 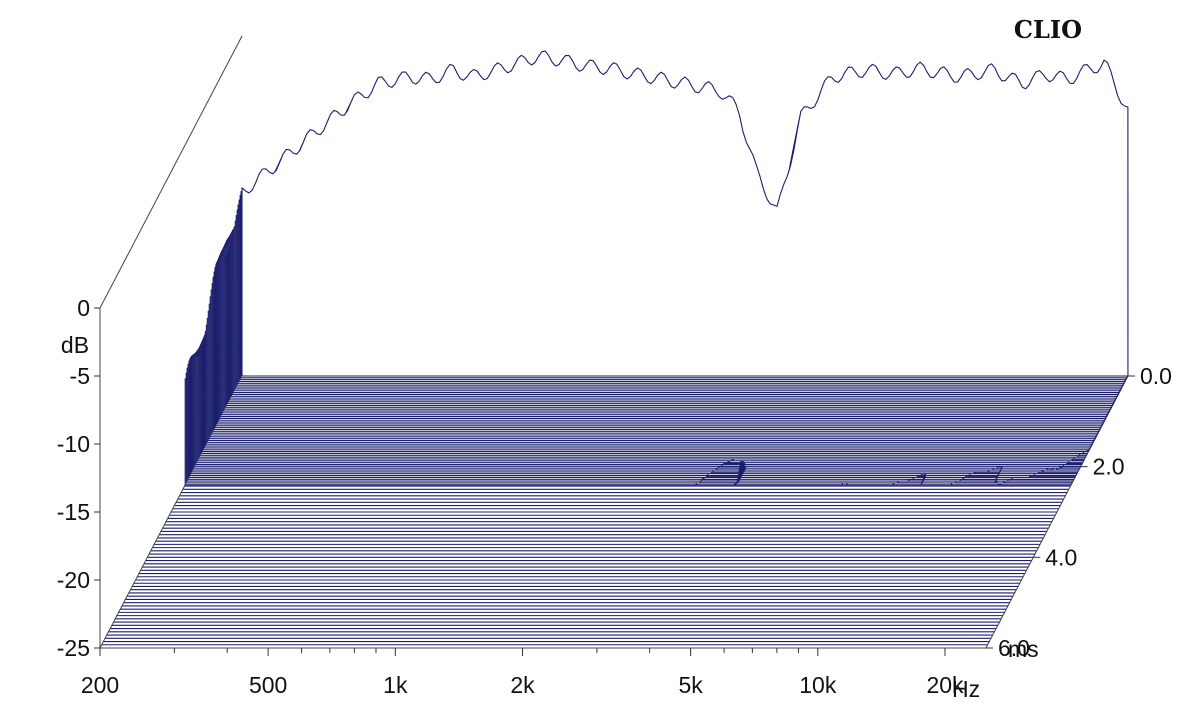 I want to click on z-tick-label: 6.0, so click(x=1014, y=648).